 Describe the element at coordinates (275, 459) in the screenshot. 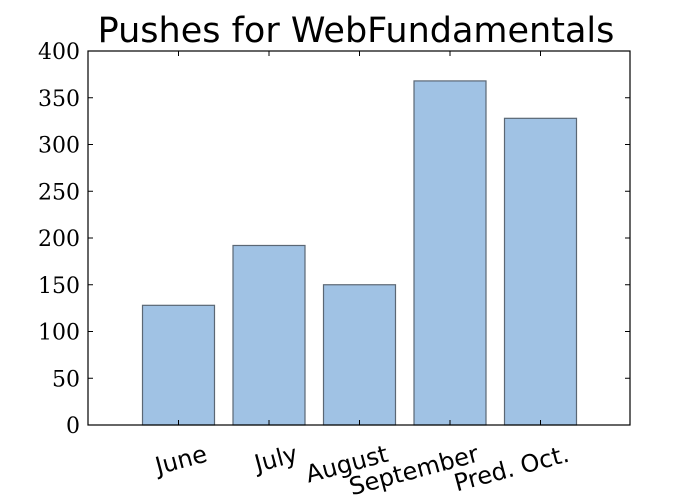

I see `x-tick-label: July` at that location.